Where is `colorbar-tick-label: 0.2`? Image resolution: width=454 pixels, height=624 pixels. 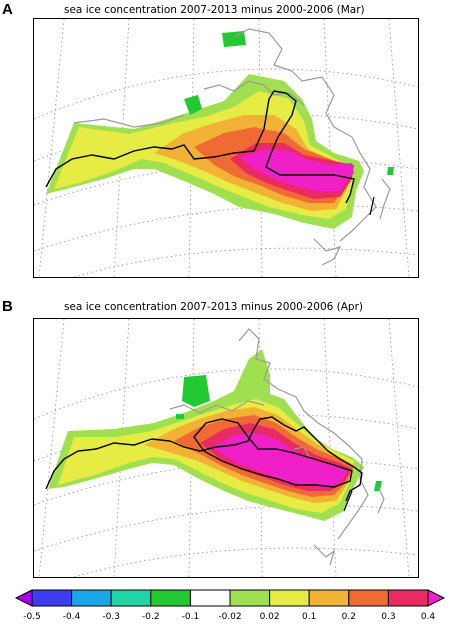 colorbar-tick-label: 0.2 is located at coordinates (348, 617).